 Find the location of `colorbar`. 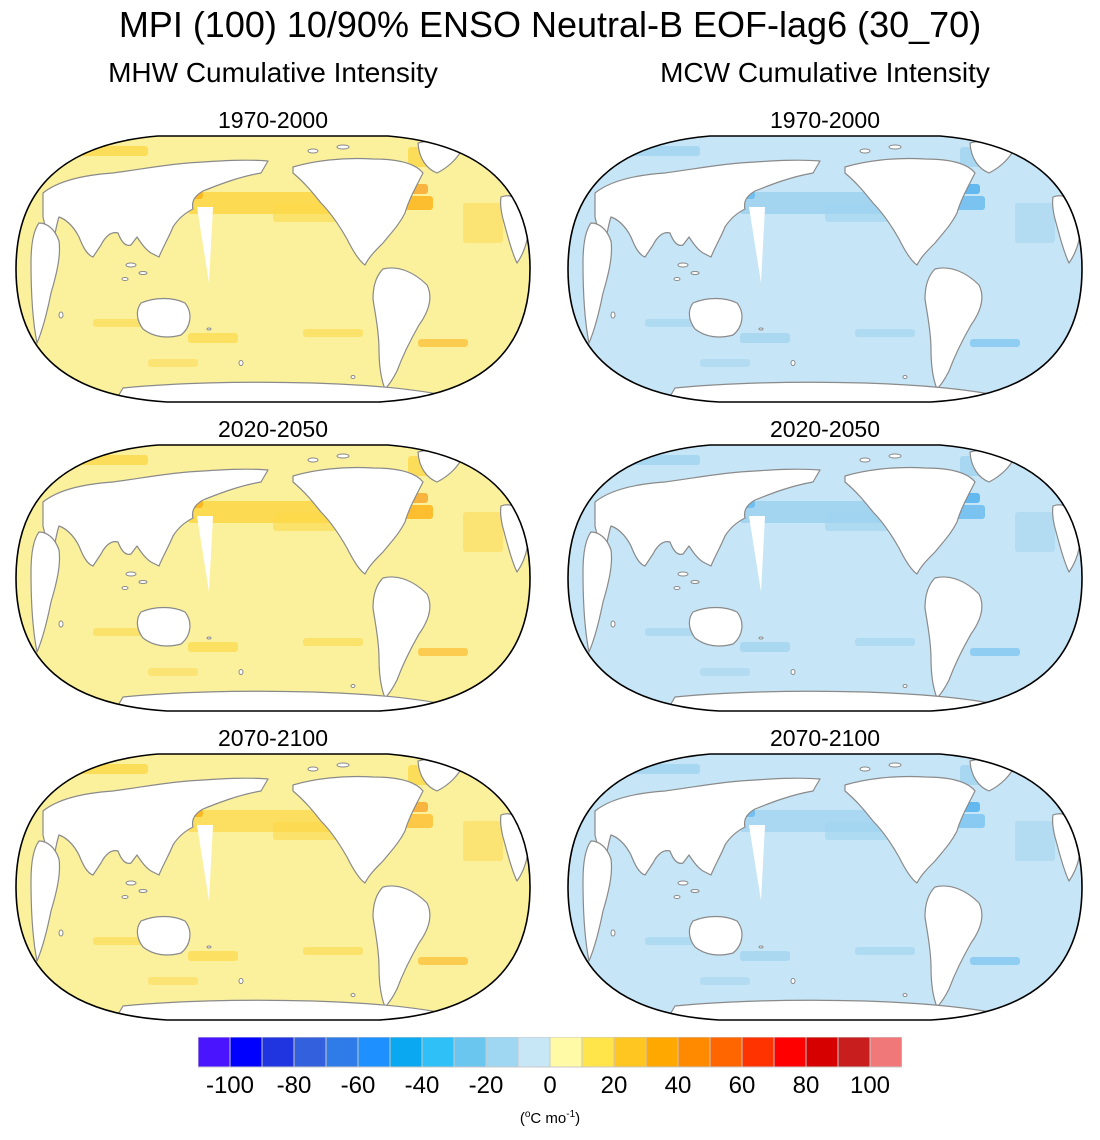

colorbar is located at coordinates (550, 1052).